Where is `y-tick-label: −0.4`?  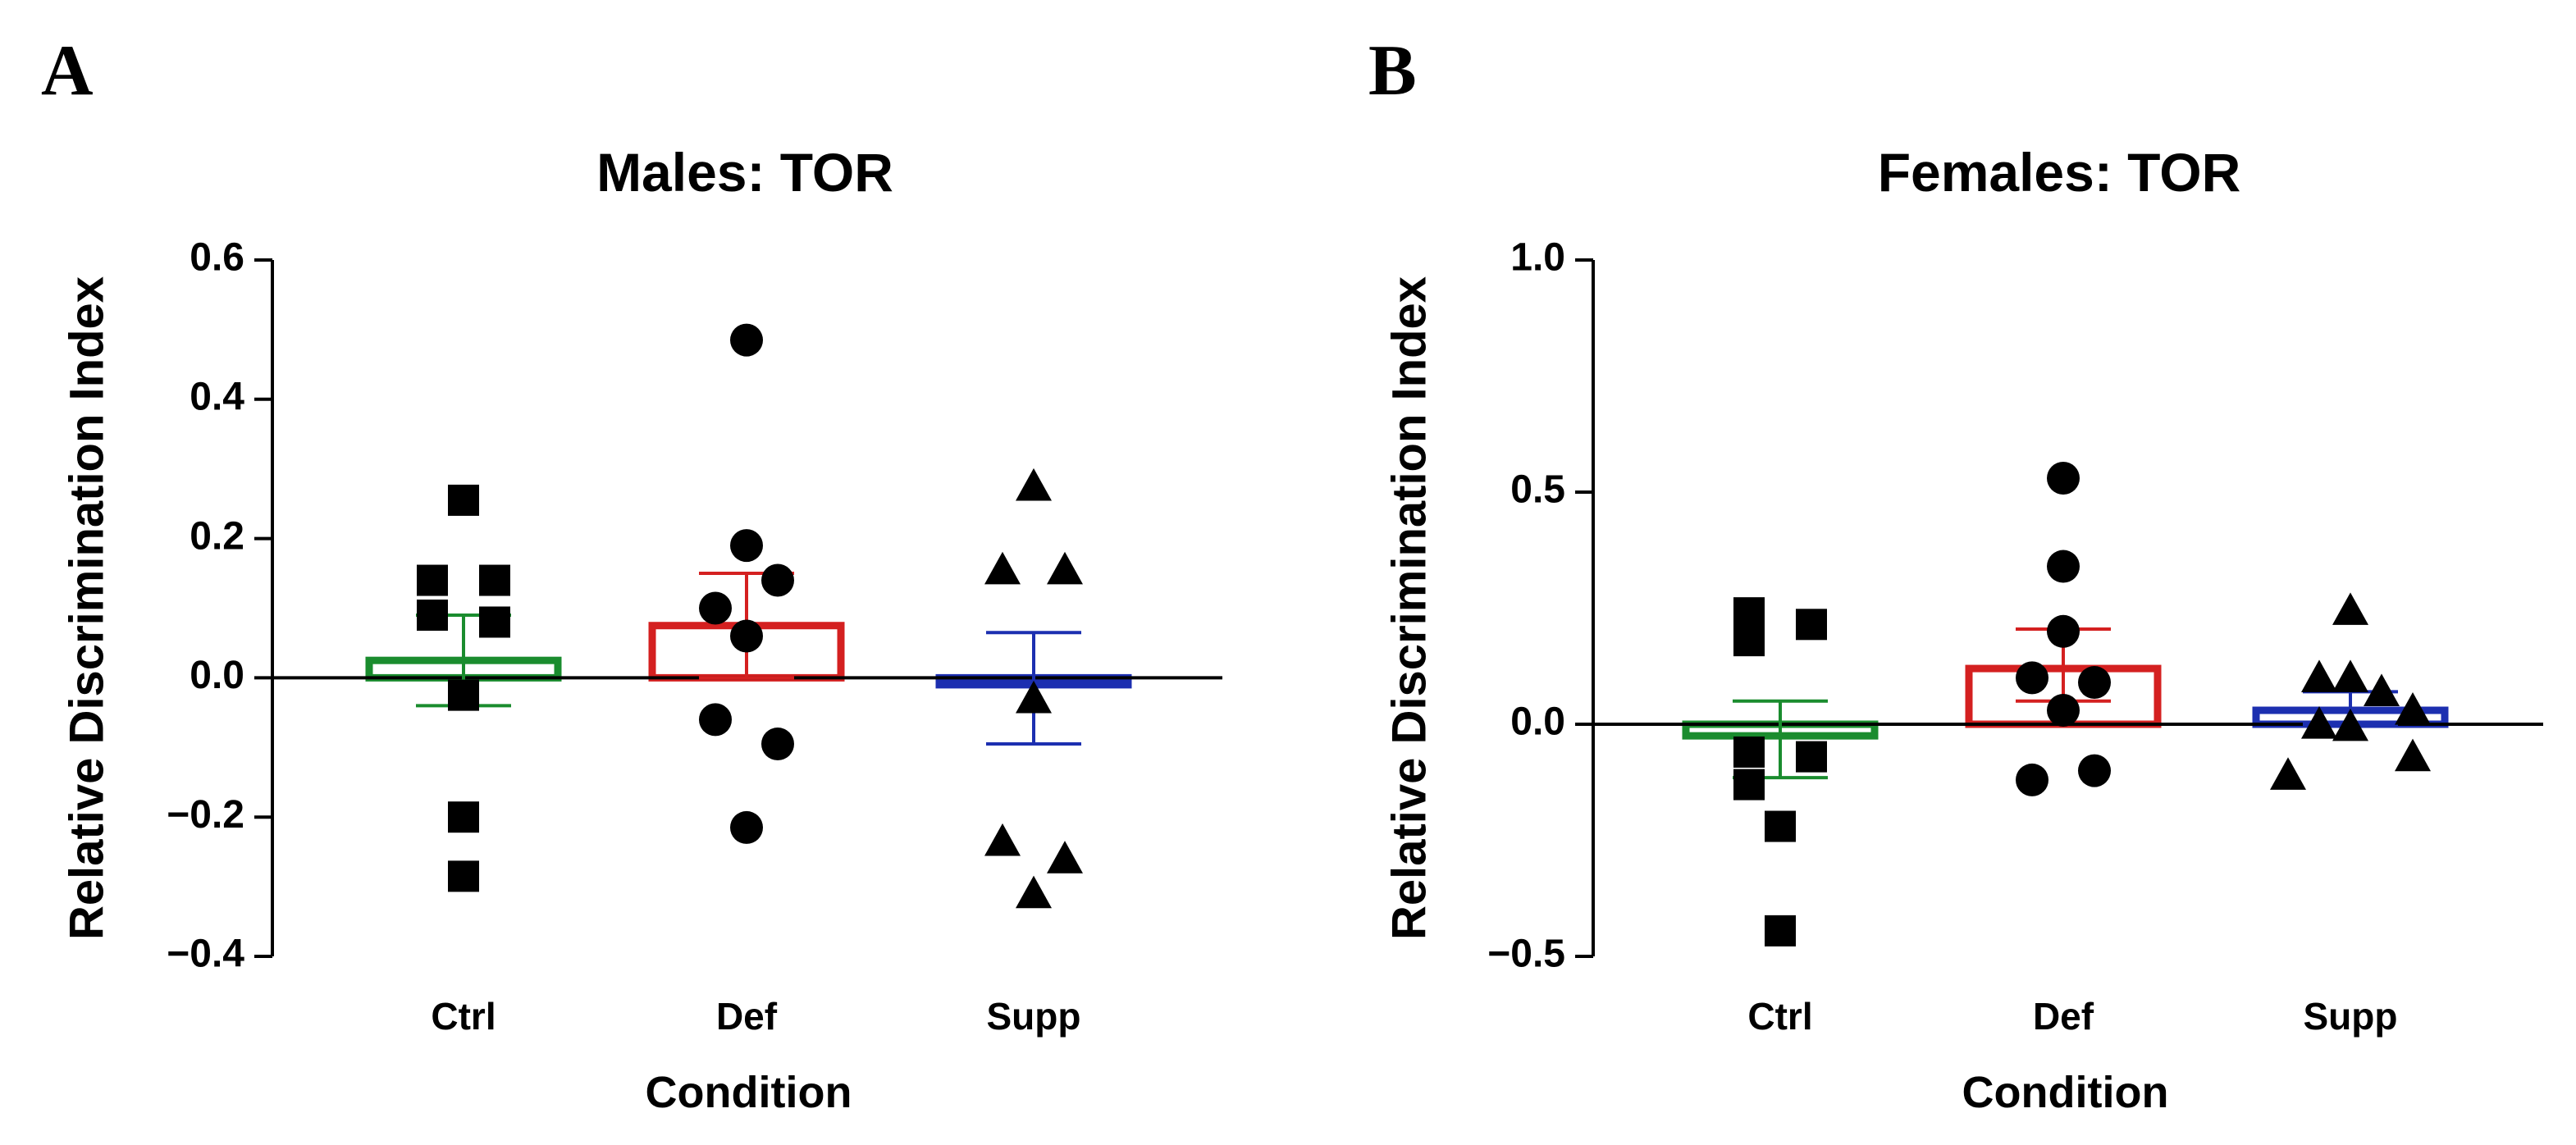
y-tick-label: −0.4 is located at coordinates (206, 954).